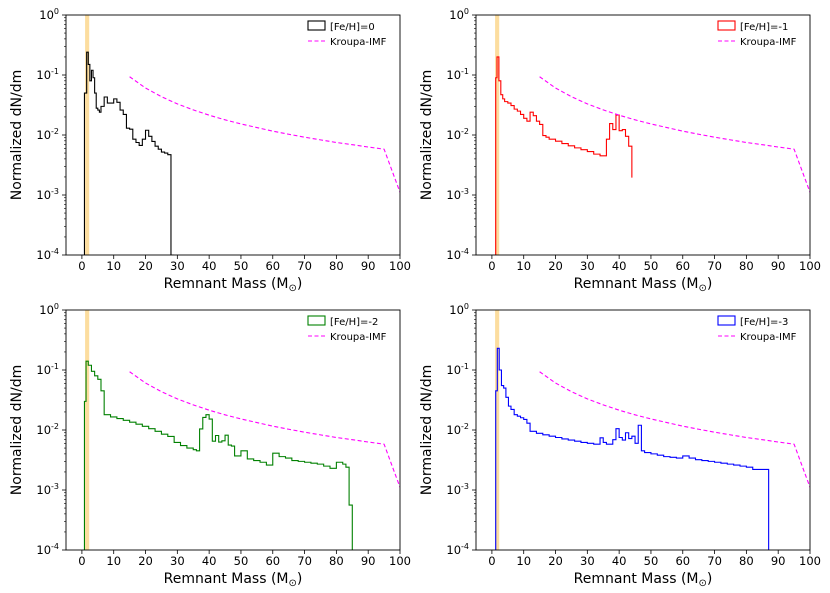  What do you see at coordinates (757, 34) in the screenshot?
I see `legend: [Fe/H]=-1 Kroupa-IMF` at bounding box center [757, 34].